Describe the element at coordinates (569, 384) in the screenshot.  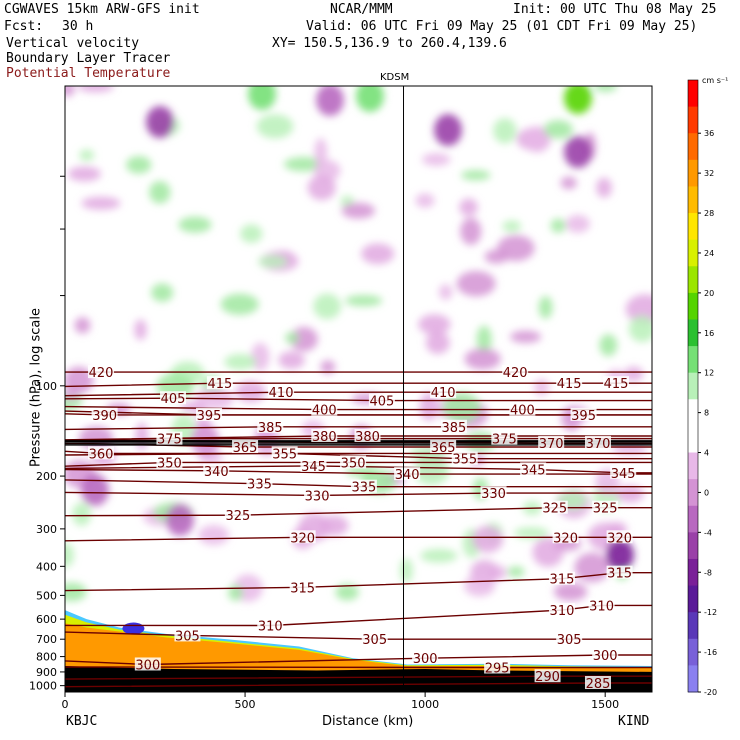
I see `isentrope-label-415: 415` at that location.